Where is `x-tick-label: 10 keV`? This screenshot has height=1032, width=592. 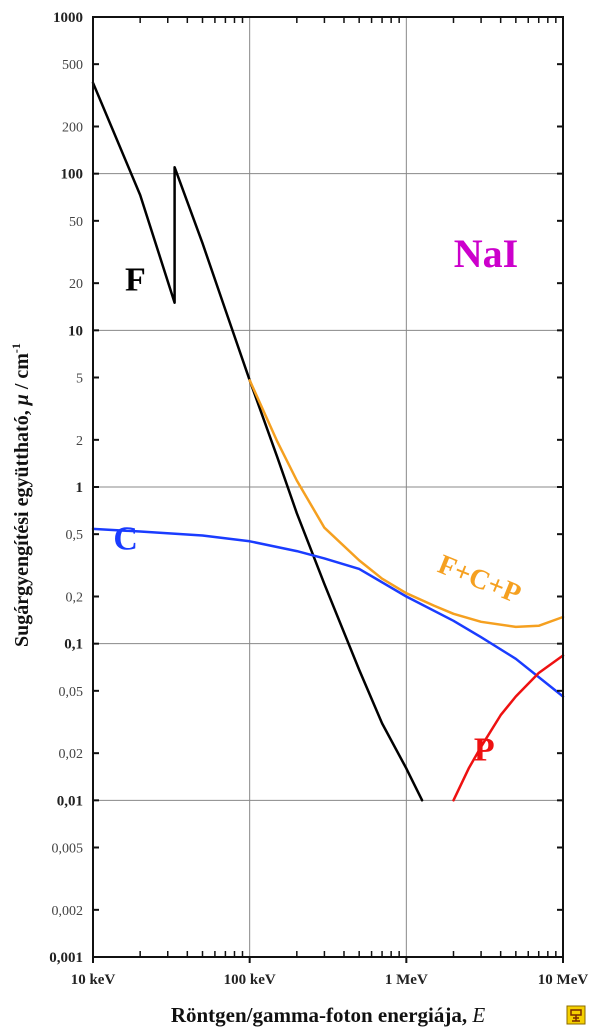
x-tick-label: 10 keV is located at coordinates (93, 980).